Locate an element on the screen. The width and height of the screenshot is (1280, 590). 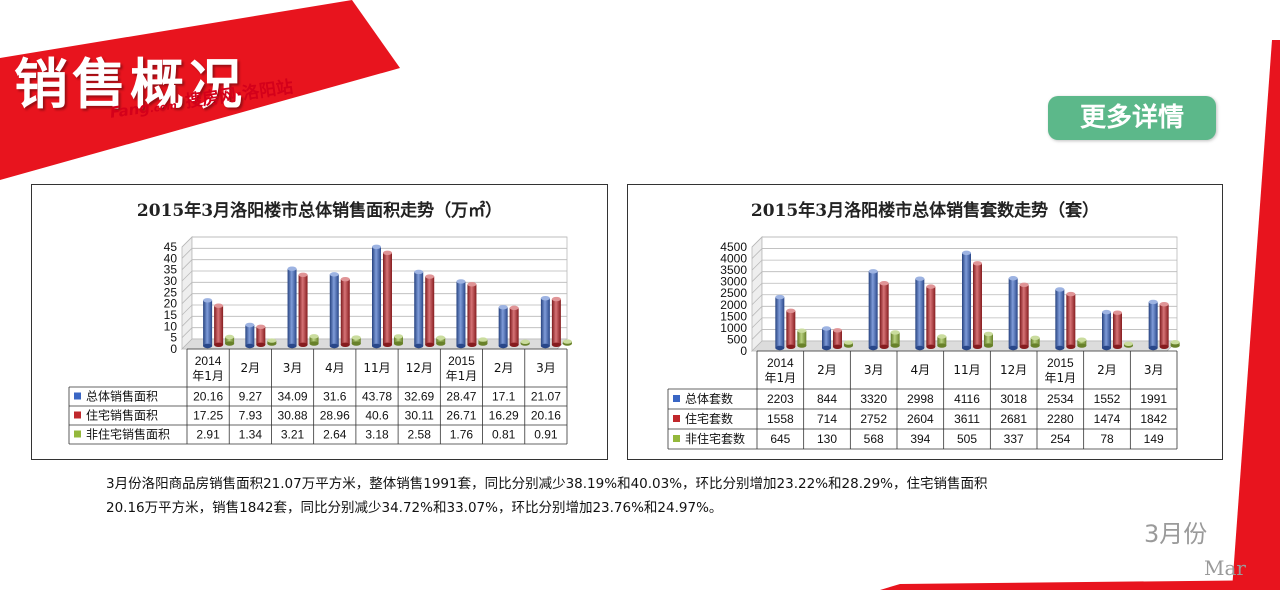
data-label: 20.16 is located at coordinates (208, 397).